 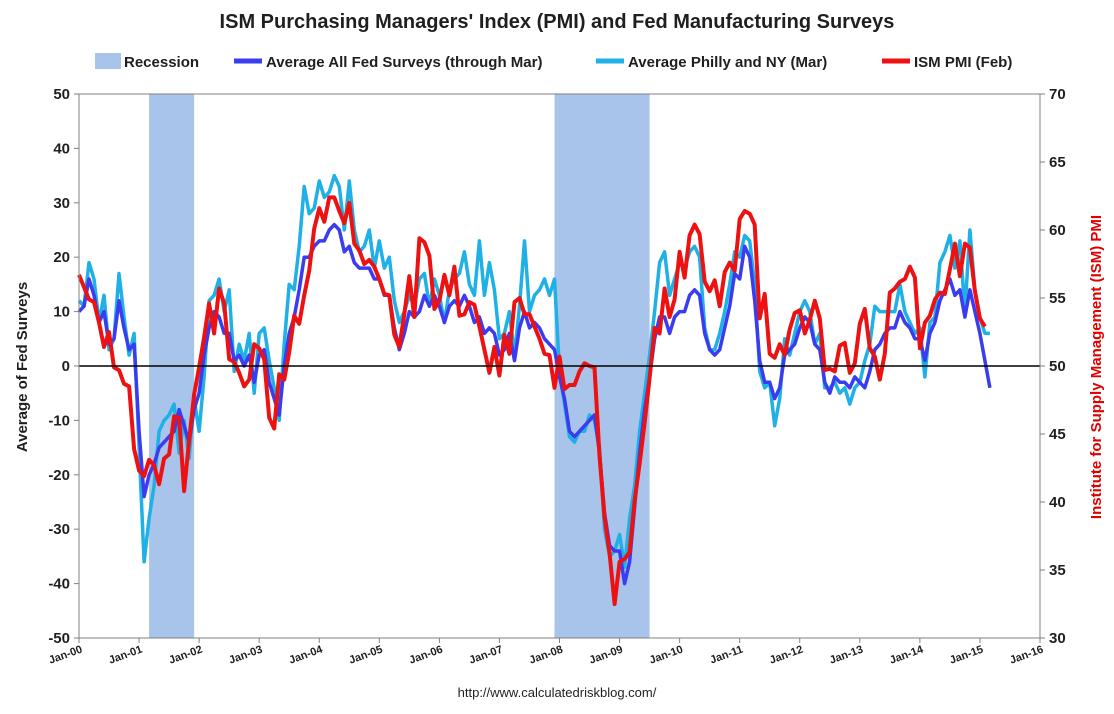 I want to click on legend-label-ism: ISM PMI (Feb), so click(x=963, y=62).